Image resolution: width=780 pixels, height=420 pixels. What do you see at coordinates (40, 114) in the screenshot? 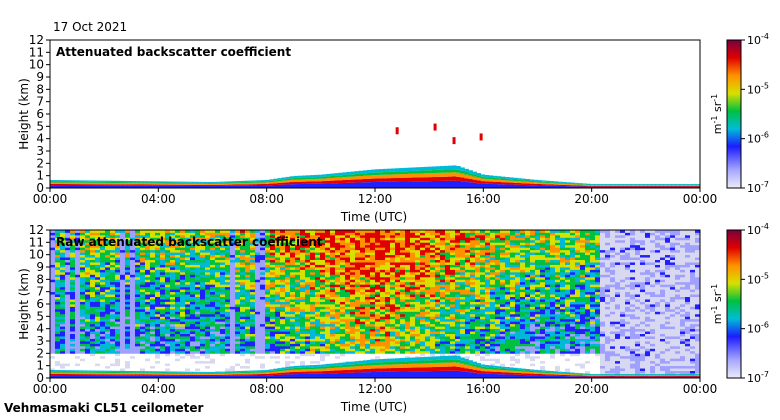
I see `y-tick-label: 6` at bounding box center [40, 114].